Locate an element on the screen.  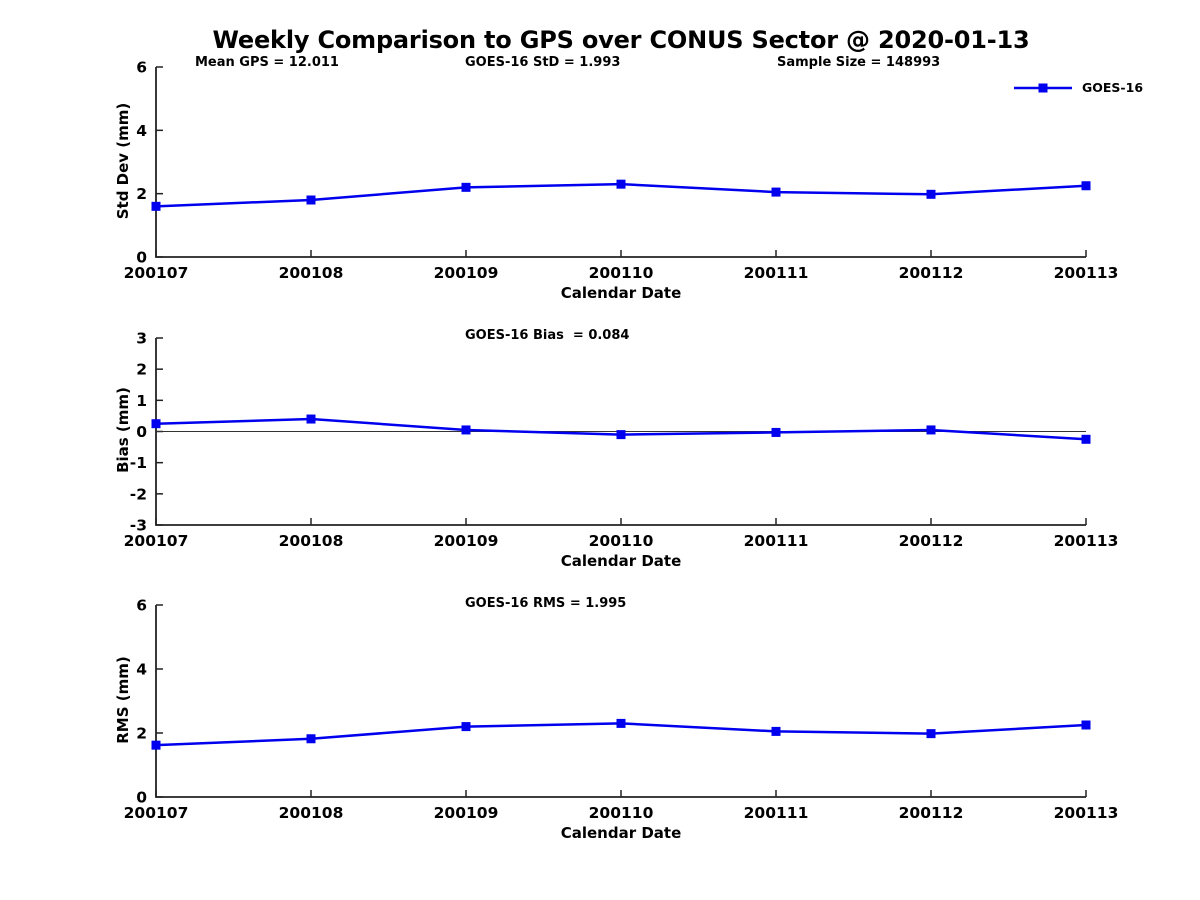
y-tick-label: 1 is located at coordinates (141, 401).